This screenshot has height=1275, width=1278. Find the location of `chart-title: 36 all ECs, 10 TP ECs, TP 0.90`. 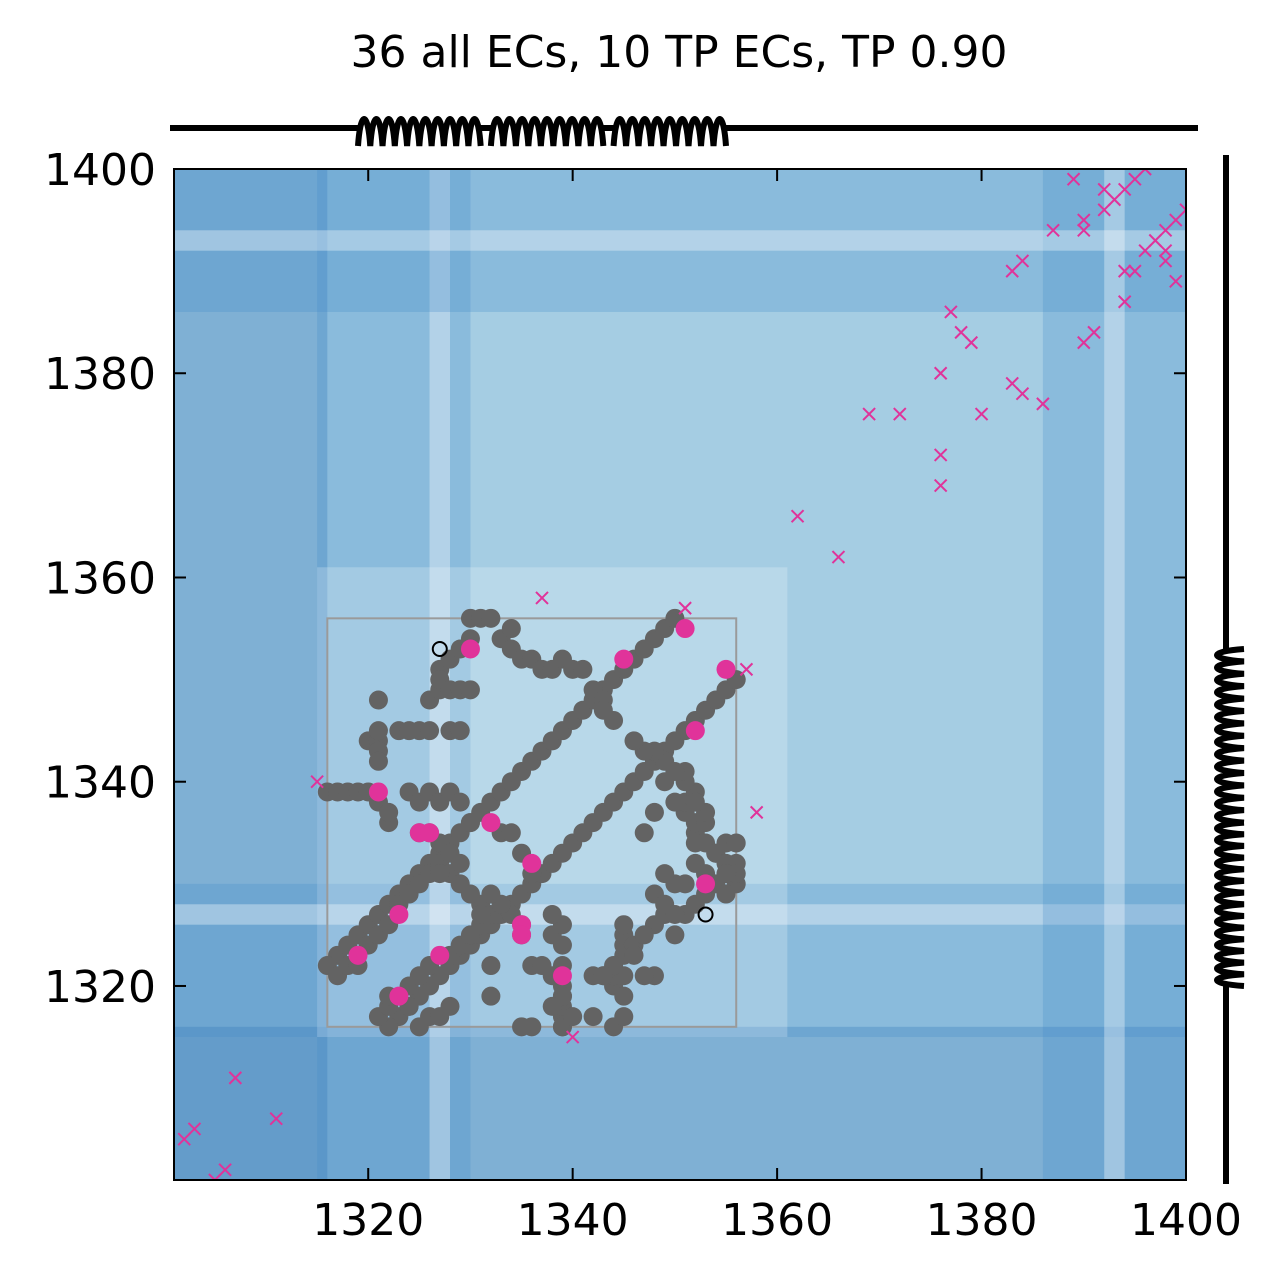

chart-title: 36 all ECs, 10 TP ECs, TP 0.90 is located at coordinates (679, 52).